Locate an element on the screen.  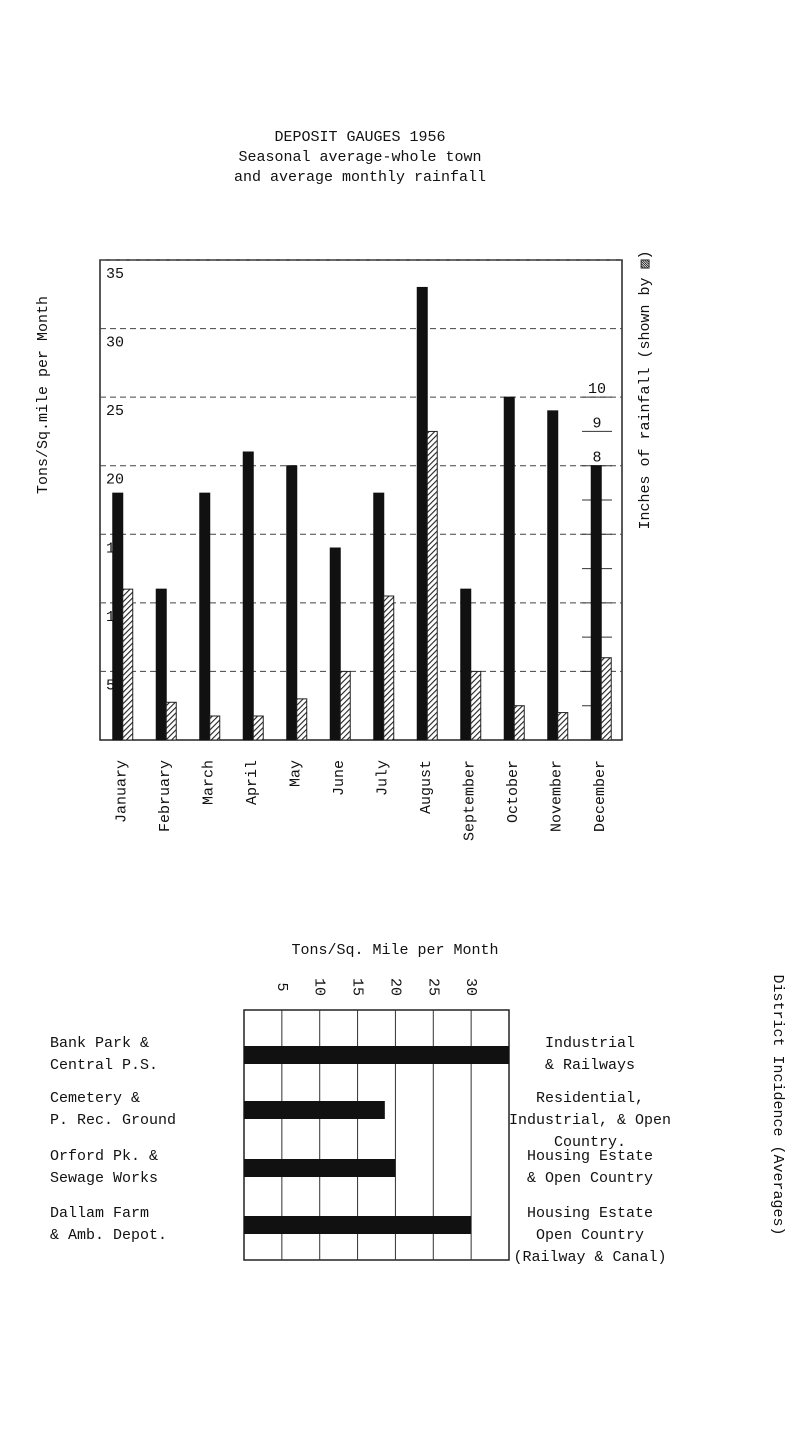
y-axis-label: Tons/Sq.mile per Month is located at coordinates (43, 395).